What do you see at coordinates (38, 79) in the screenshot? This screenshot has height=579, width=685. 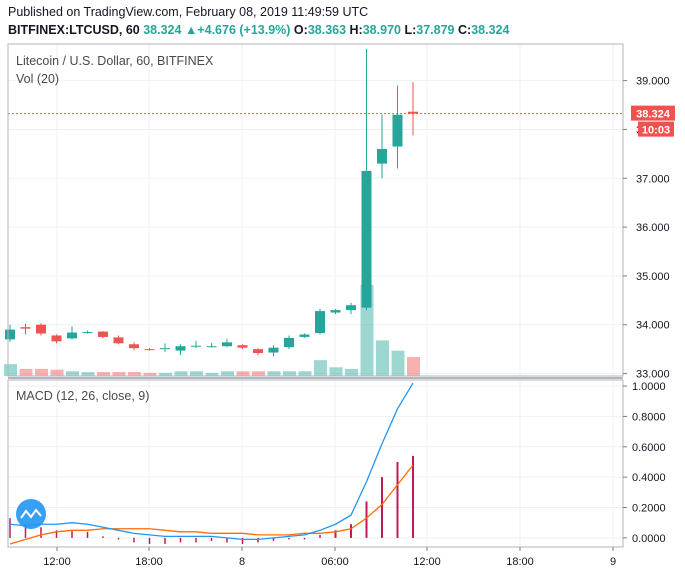 I see `volume-legend: Vol (20)` at bounding box center [38, 79].